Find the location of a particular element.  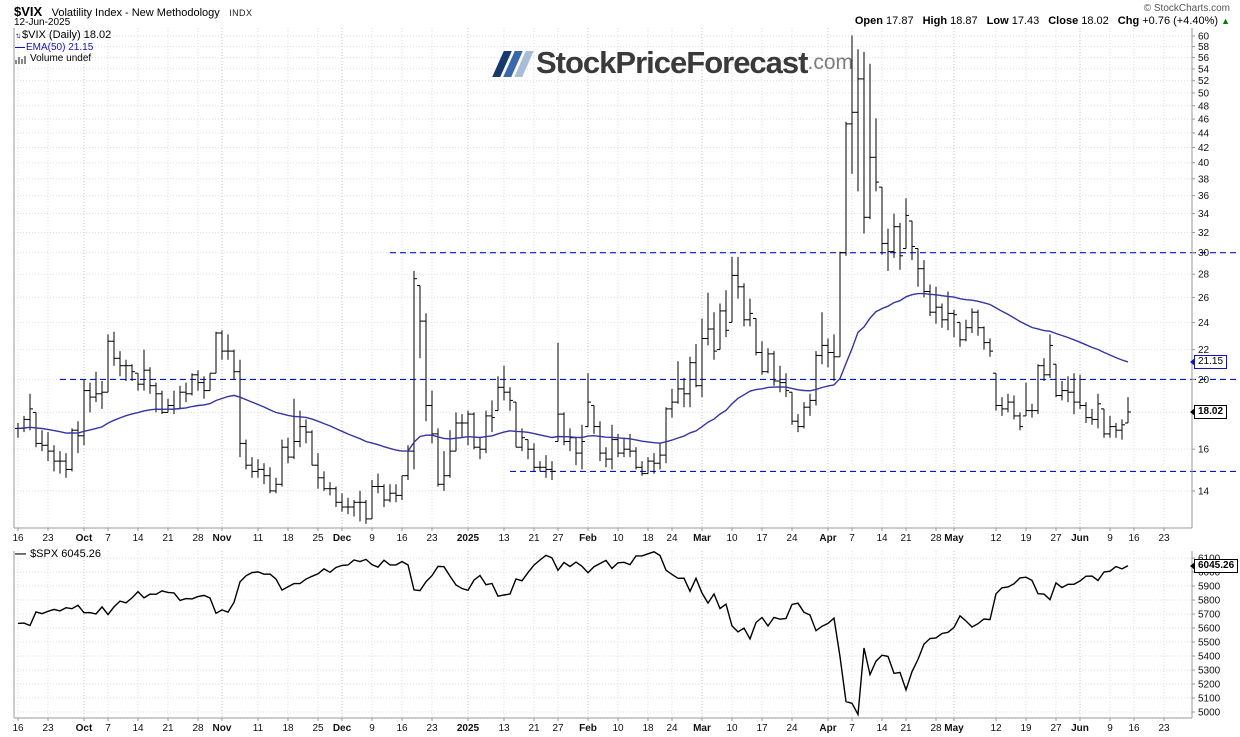

svg-text: 25 is located at coordinates (318, 538).